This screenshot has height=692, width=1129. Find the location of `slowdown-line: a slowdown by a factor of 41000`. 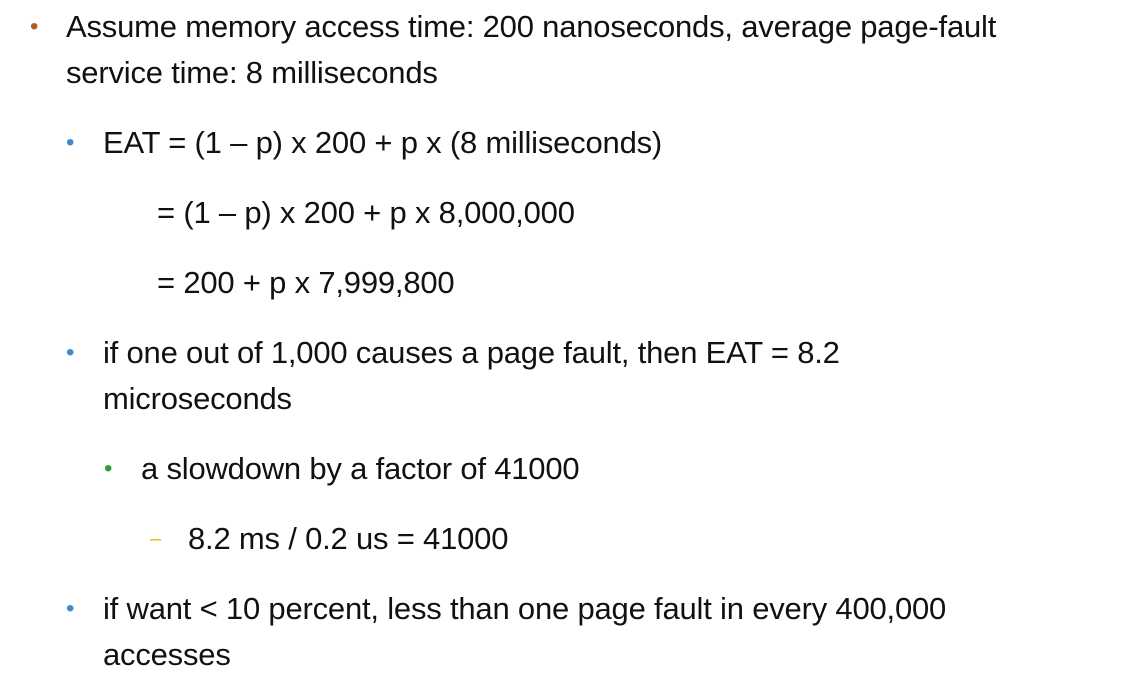

slowdown-line: a slowdown by a factor of 41000 is located at coordinates (360, 468).